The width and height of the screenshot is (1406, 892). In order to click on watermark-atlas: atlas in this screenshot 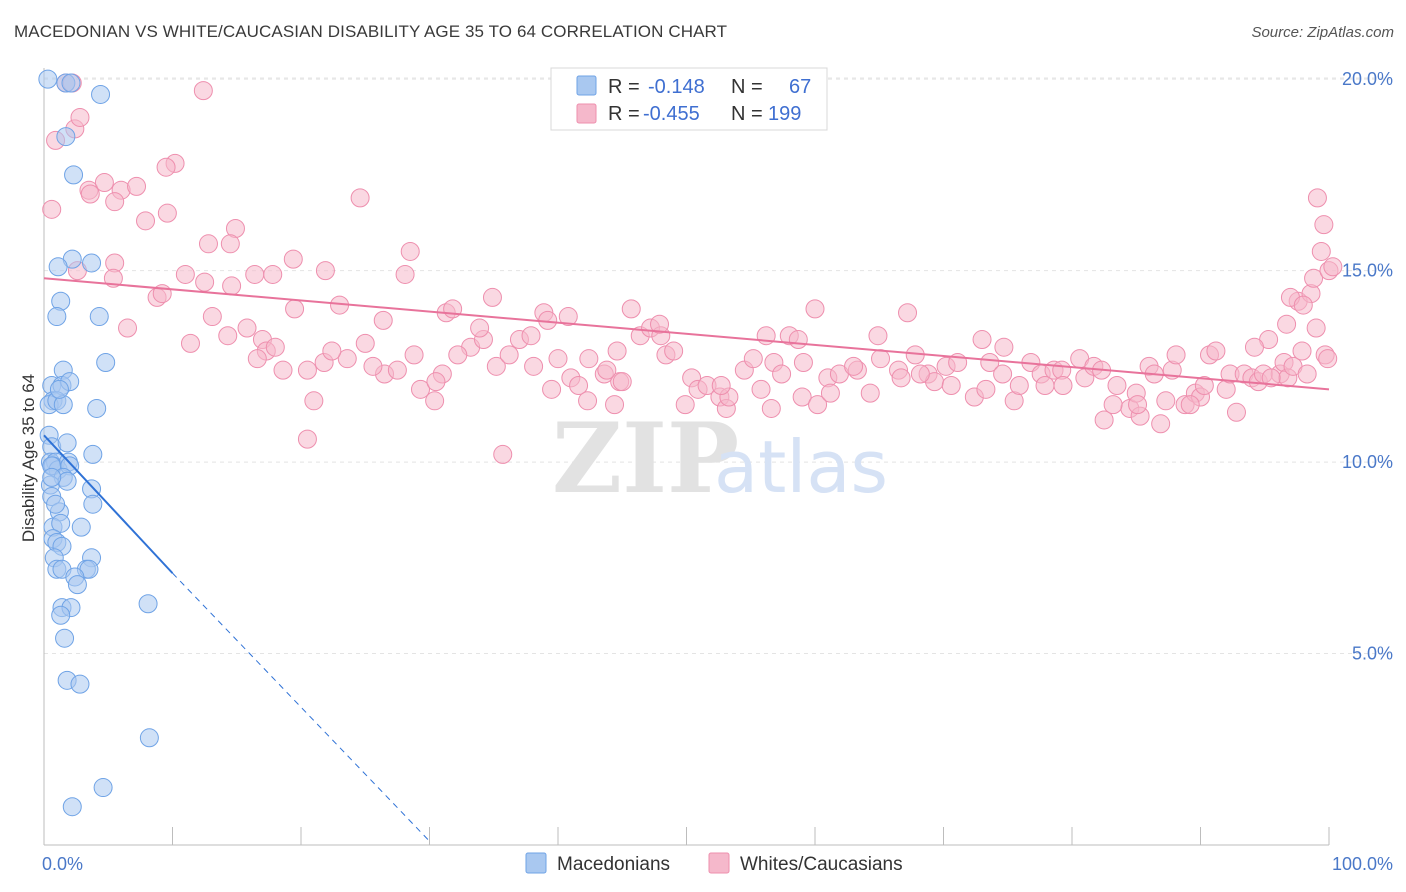, I will do `click(801, 467)`.